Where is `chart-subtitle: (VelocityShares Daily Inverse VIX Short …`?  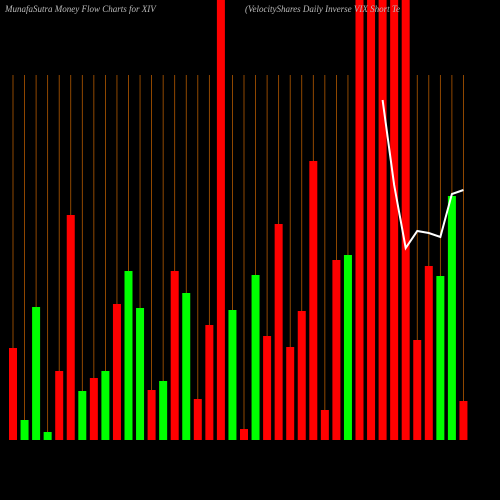 chart-subtitle: (VelocityShares Daily Inverse VIX Short … is located at coordinates (322, 9).